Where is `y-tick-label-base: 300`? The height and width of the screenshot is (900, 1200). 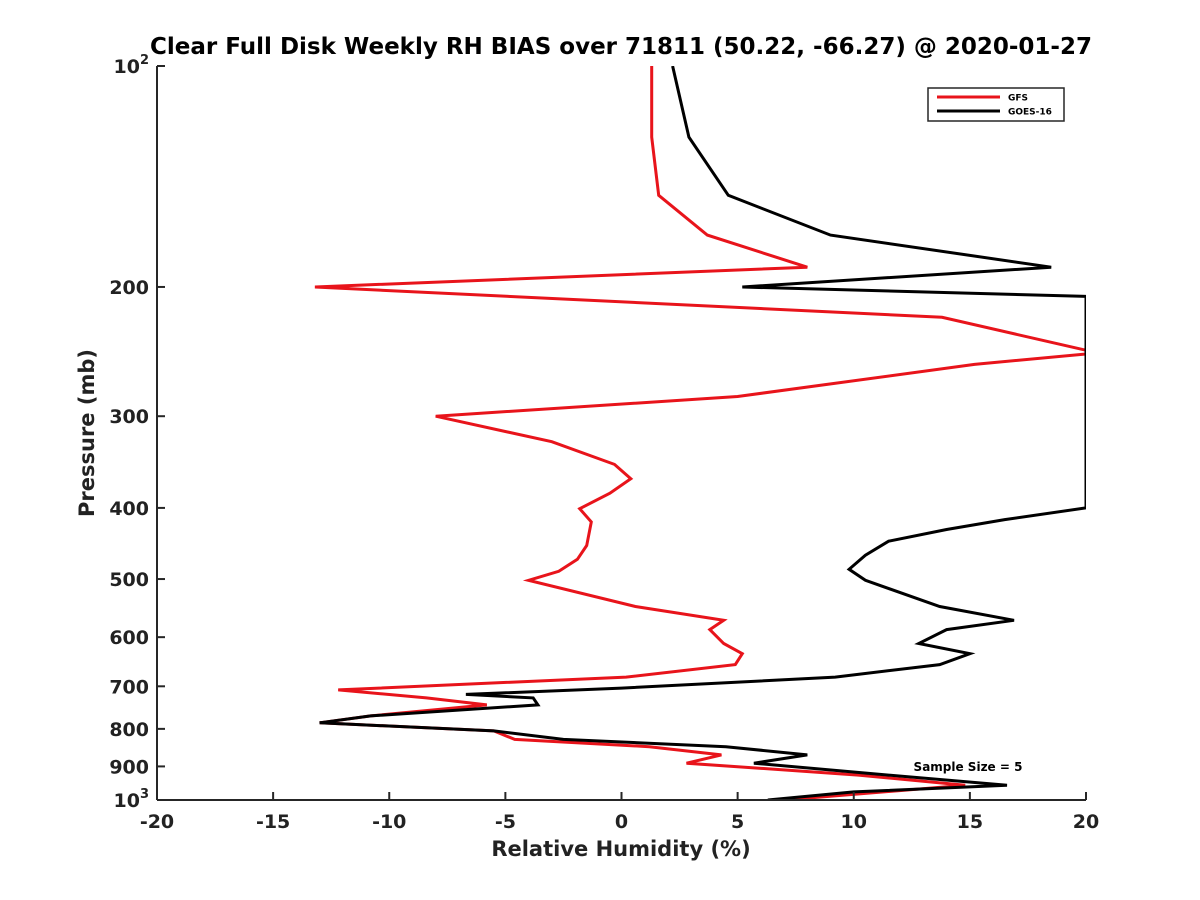 y-tick-label-base: 300 is located at coordinates (129, 417).